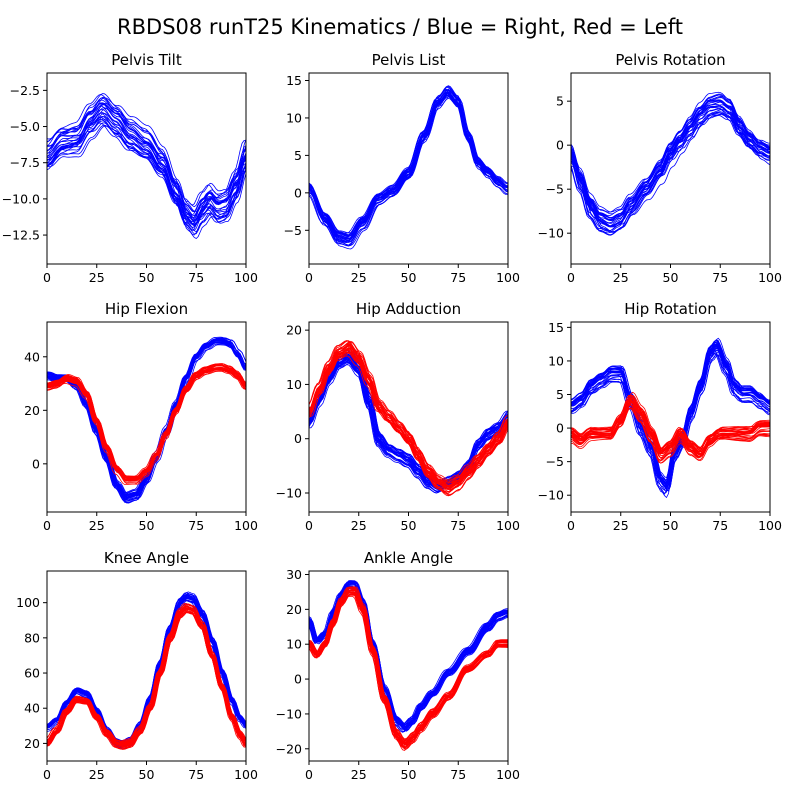  What do you see at coordinates (21, 198) in the screenshot?
I see `y-tick-label: −10.0` at bounding box center [21, 198].